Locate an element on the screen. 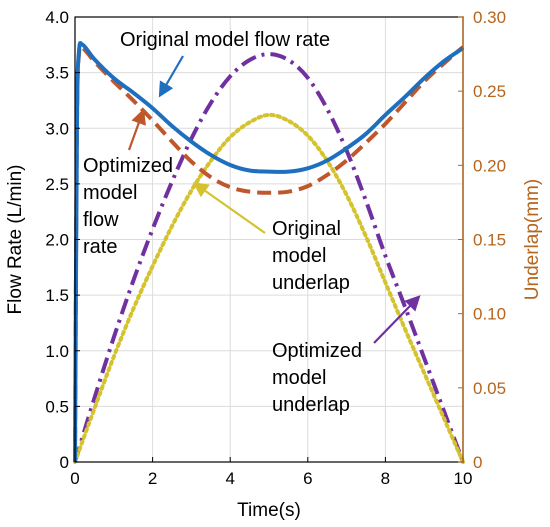 The height and width of the screenshot is (527, 550). left-y-axis-title: Flow Rate (L/min) is located at coordinates (15, 240).